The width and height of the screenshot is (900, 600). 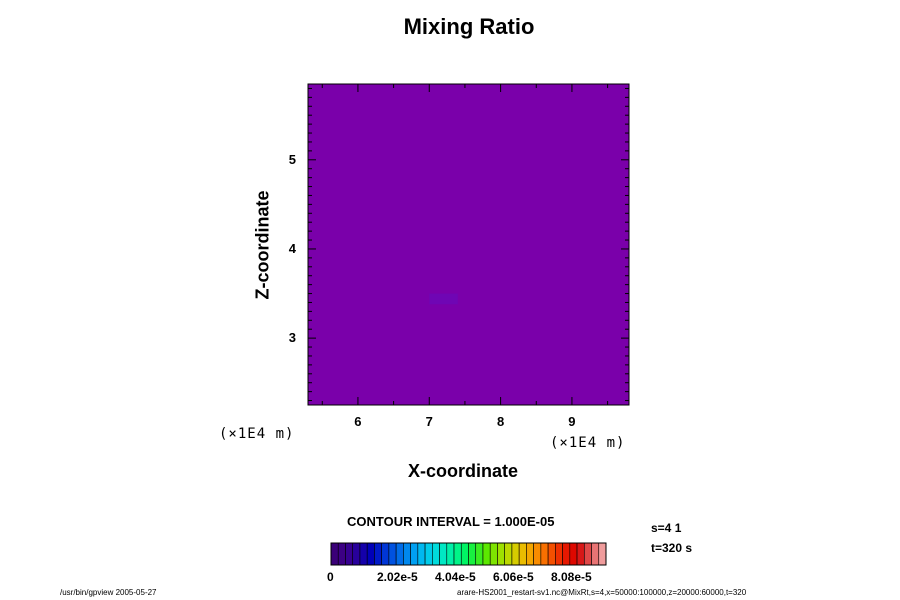 I want to click on y-axis-unit: (×1E4 m), so click(x=257, y=434).